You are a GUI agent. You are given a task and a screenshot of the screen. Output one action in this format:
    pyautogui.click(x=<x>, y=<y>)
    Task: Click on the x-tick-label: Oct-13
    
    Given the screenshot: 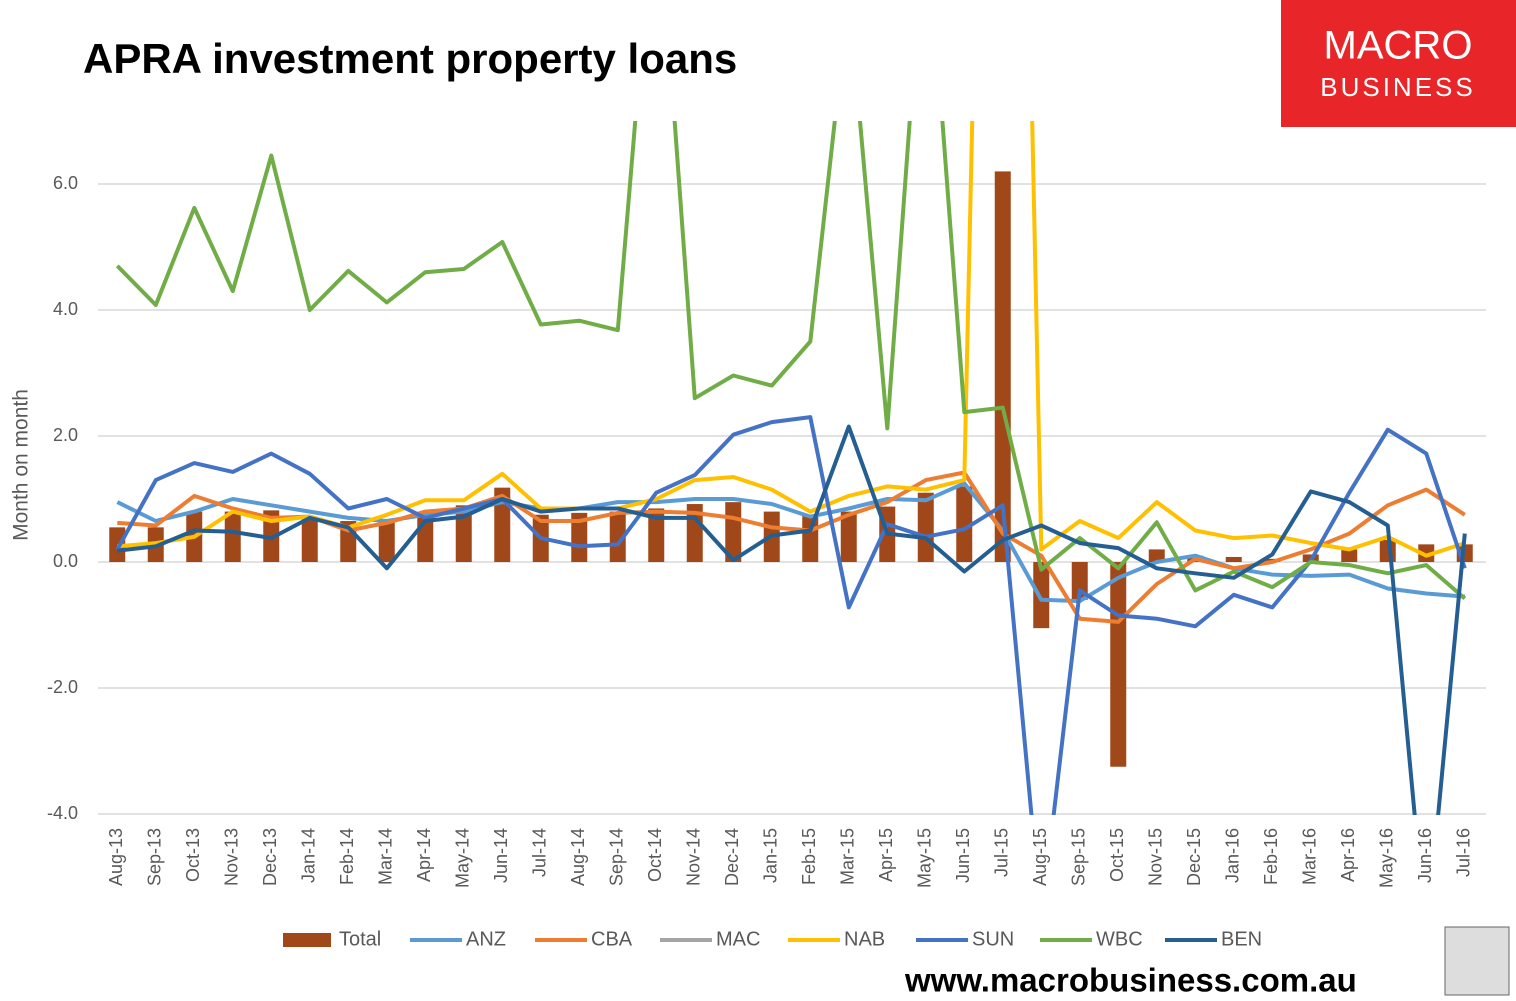 What is the action you would take?
    pyautogui.click(x=193, y=855)
    